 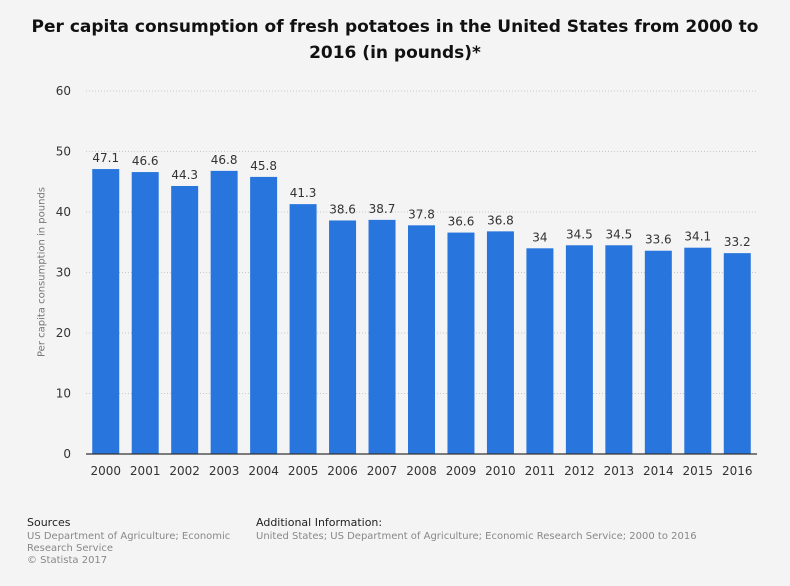 What do you see at coordinates (184, 471) in the screenshot?
I see `x-tick-label: 2002` at bounding box center [184, 471].